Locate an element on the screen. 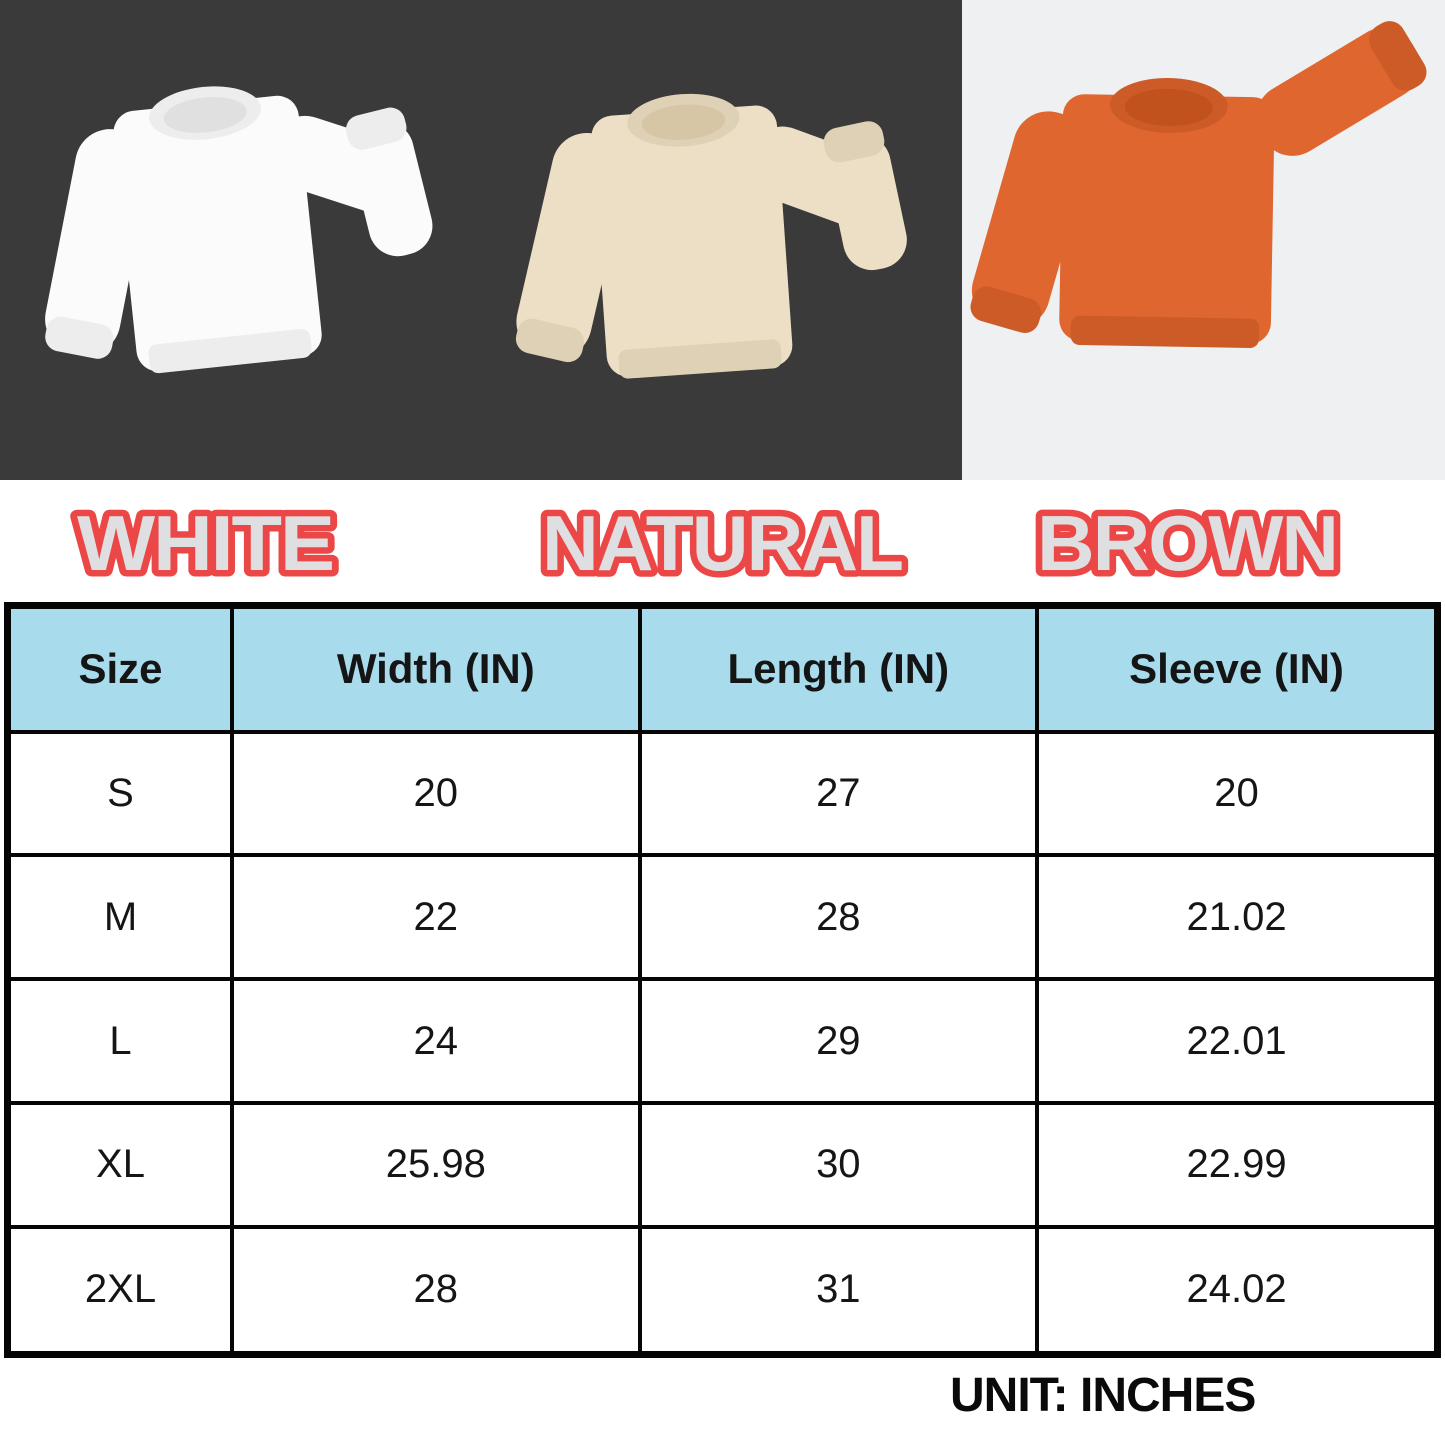  cell-sleeve: 21.02 is located at coordinates (1237, 917).